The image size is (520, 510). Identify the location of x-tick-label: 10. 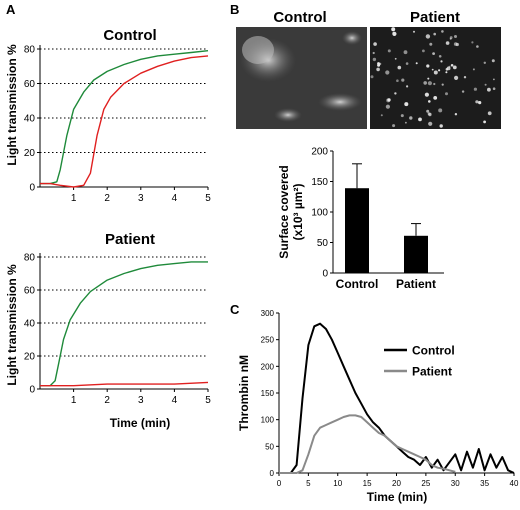
(337, 483).